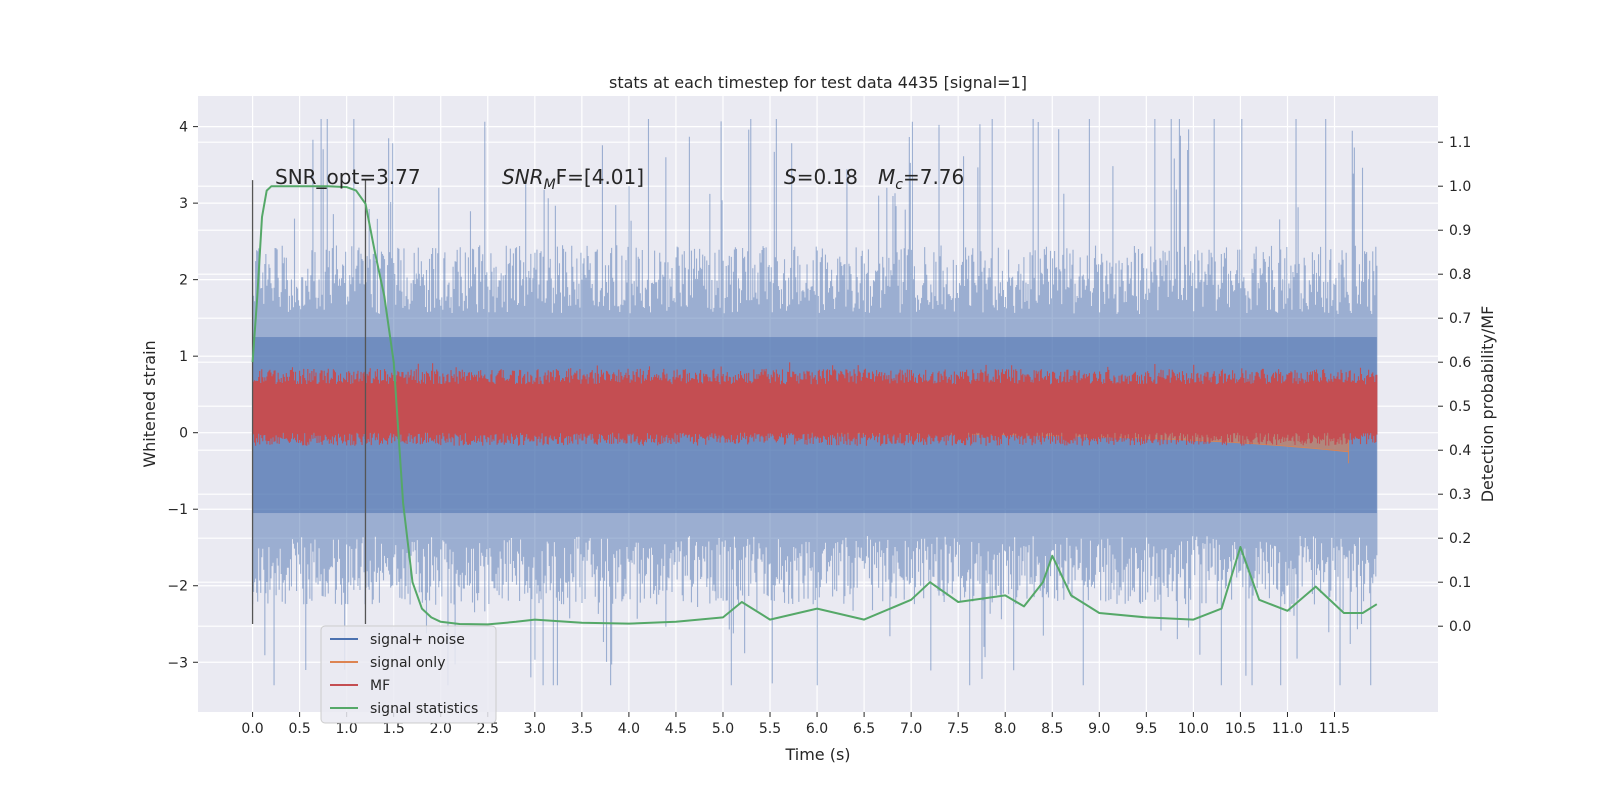 This screenshot has width=1600, height=800. Describe the element at coordinates (676, 729) in the screenshot. I see `x-tick-label: 4.5` at that location.